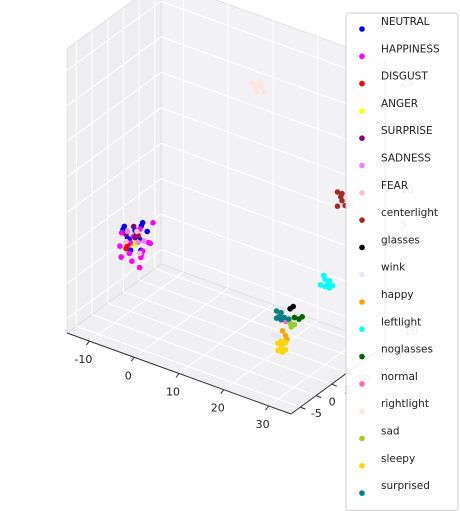 The height and width of the screenshot is (511, 460). I want to click on legend-label: DISGUST, so click(404, 77).